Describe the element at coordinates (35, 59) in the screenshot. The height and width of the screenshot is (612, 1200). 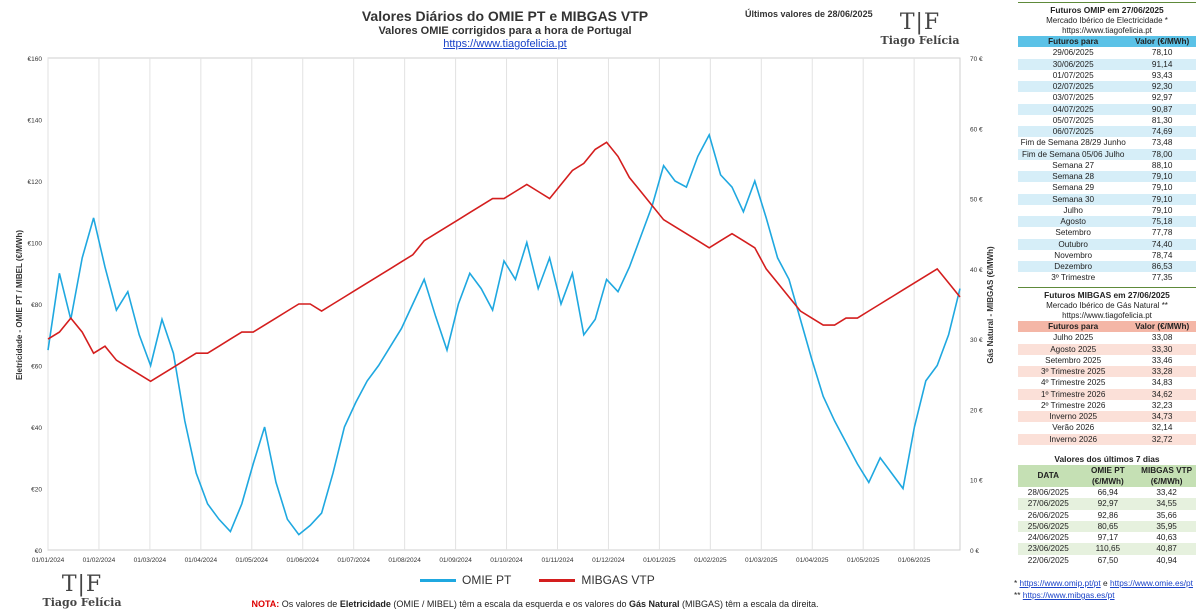
I see `y-left-tick-label: €160` at that location.